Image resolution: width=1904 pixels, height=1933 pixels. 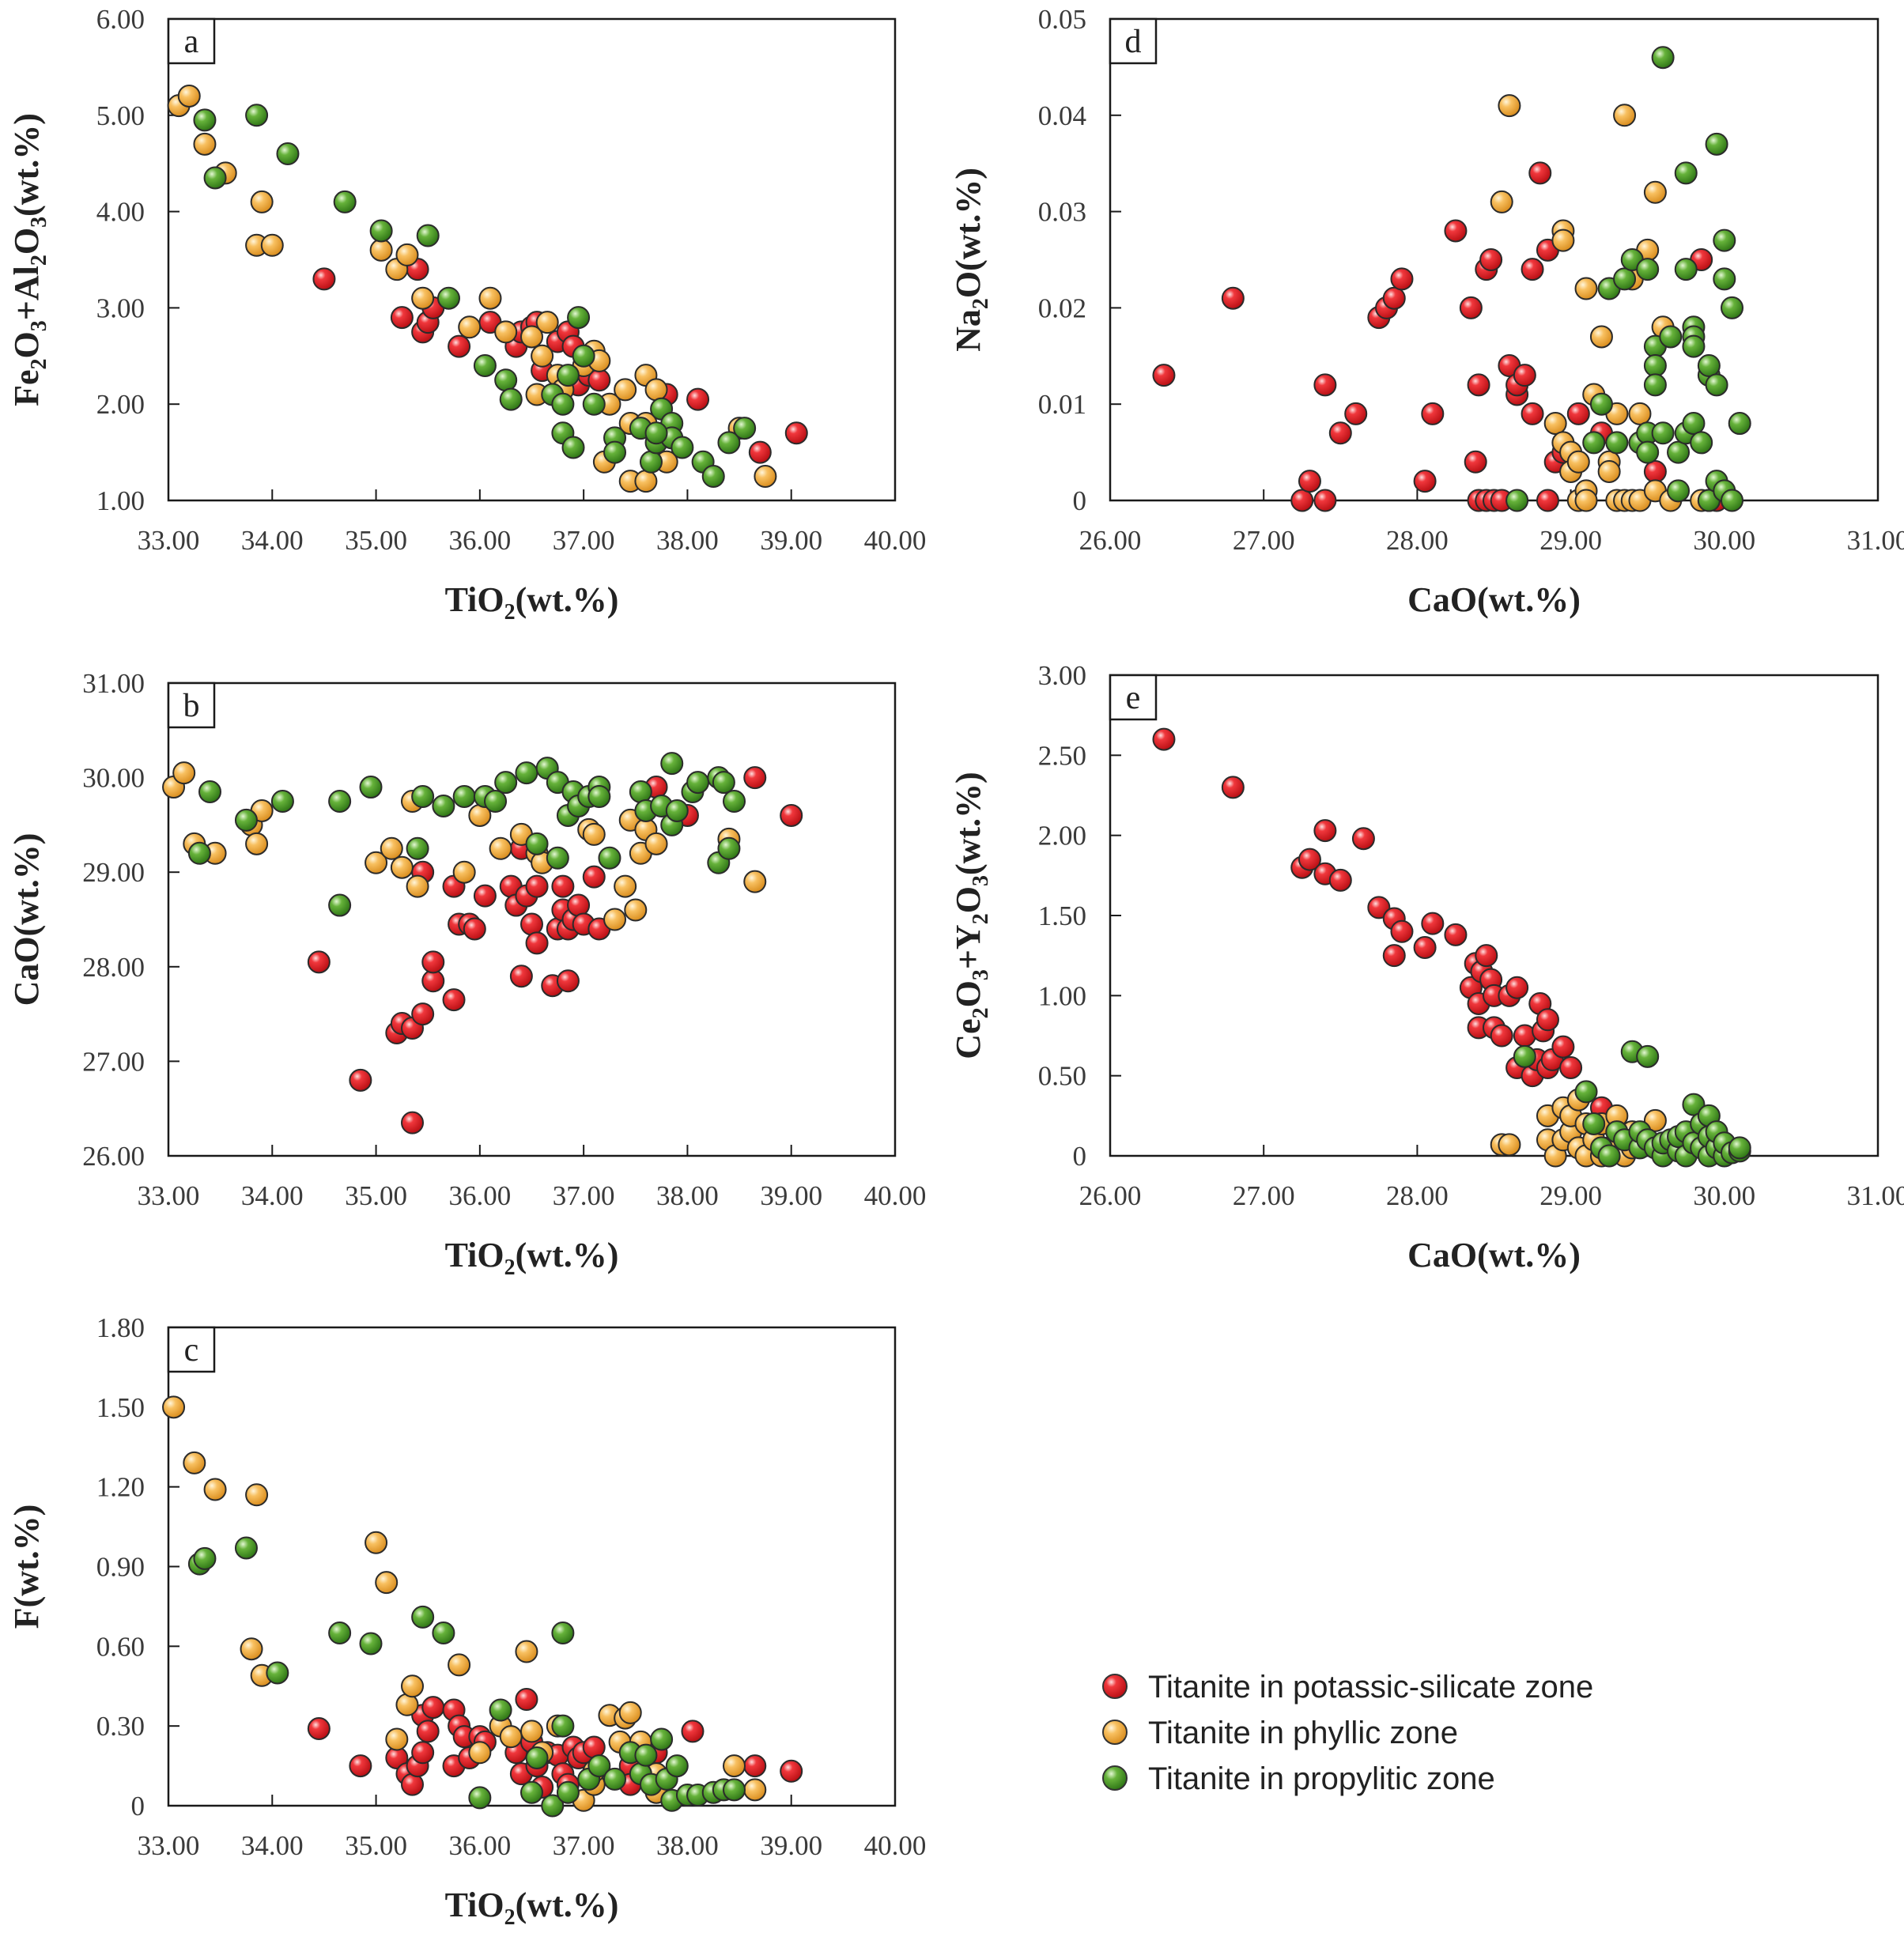 I want to click on y-axis-title-part: O, so click(x=968, y=993).